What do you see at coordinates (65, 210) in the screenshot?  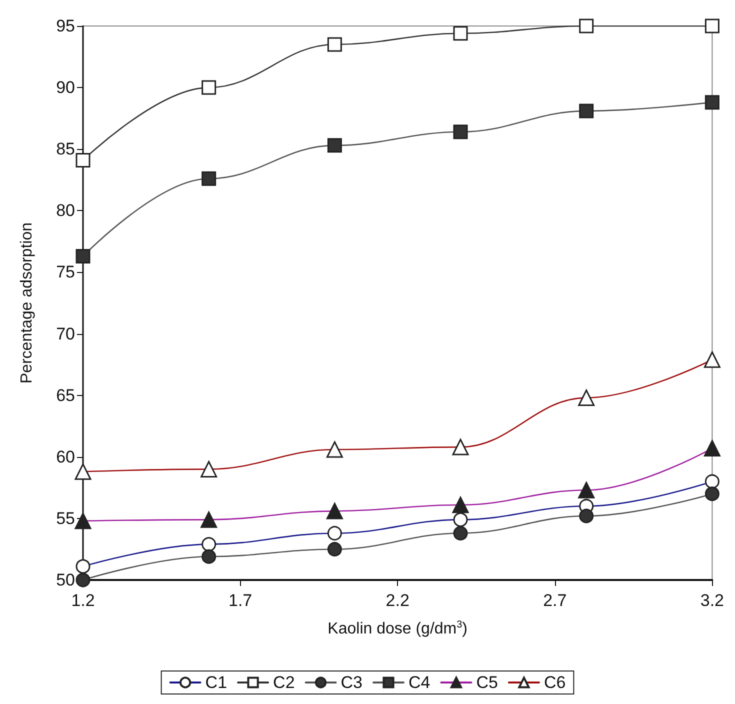 I see `y-tick-label: 80` at bounding box center [65, 210].